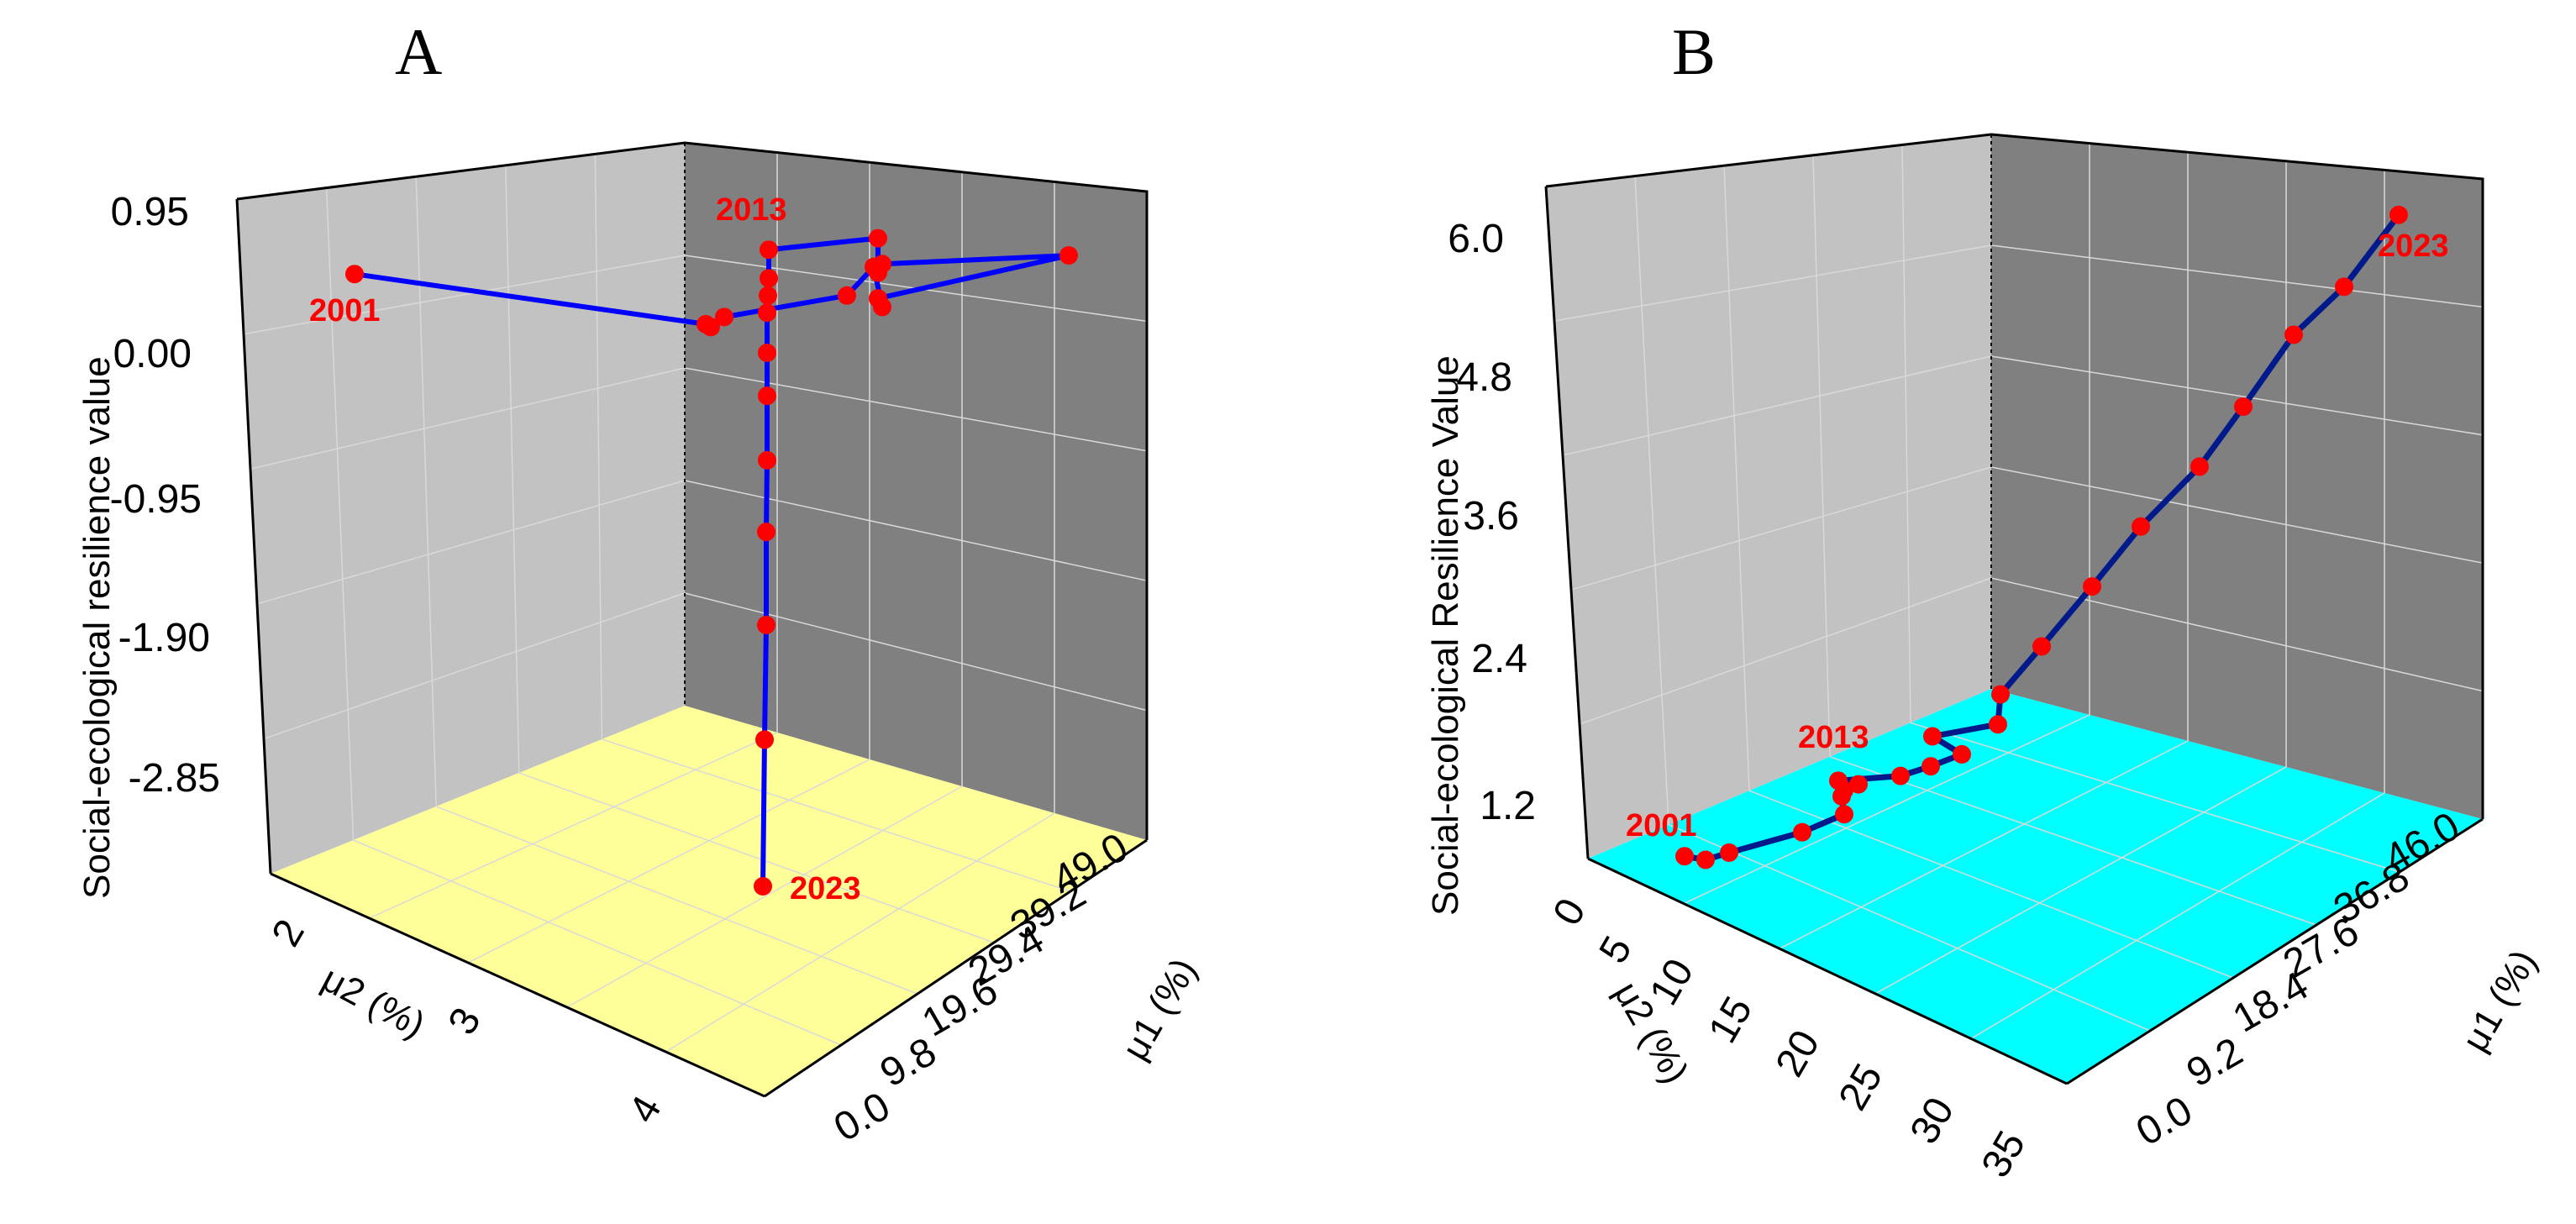  What do you see at coordinates (465, 1022) in the screenshot?
I see `y-tick-label: 3` at bounding box center [465, 1022].